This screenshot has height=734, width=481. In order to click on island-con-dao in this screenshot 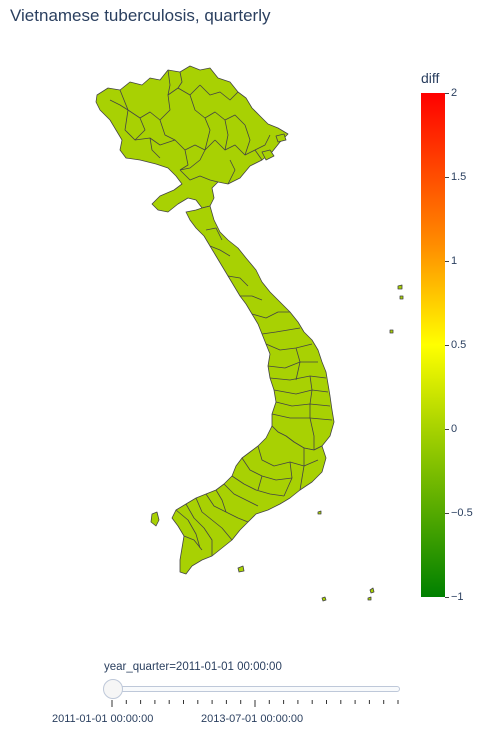, I will do `click(241, 569)`.